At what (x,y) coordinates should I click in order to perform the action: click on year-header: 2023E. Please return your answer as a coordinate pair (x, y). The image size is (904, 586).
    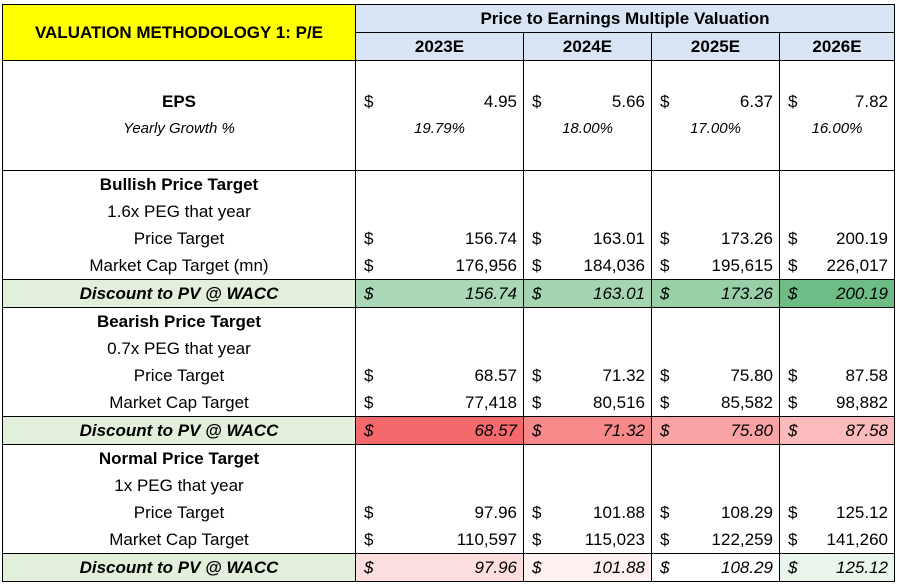
    Looking at the image, I should click on (439, 46).